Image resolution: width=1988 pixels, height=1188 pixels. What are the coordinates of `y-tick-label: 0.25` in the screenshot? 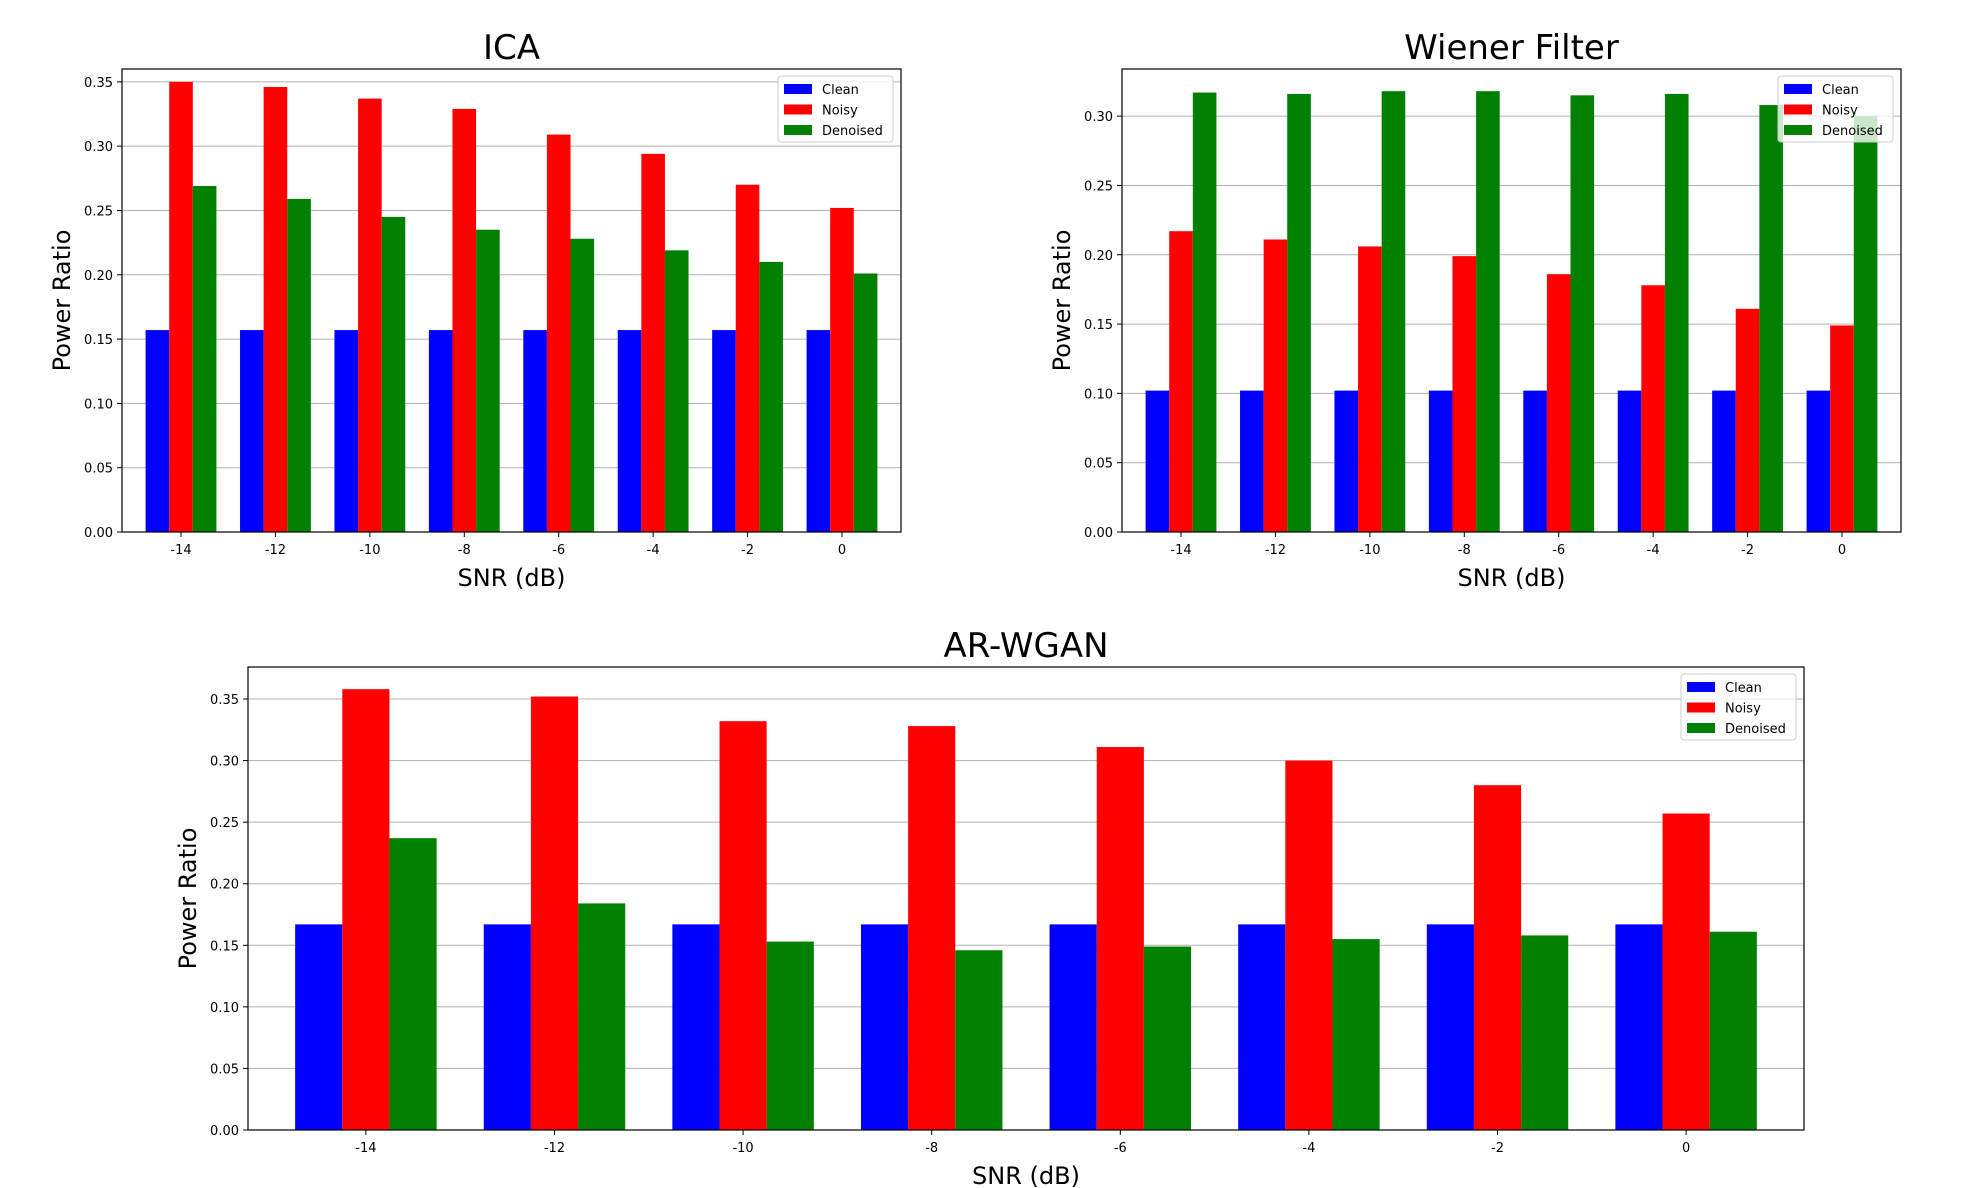 It's located at (98, 211).